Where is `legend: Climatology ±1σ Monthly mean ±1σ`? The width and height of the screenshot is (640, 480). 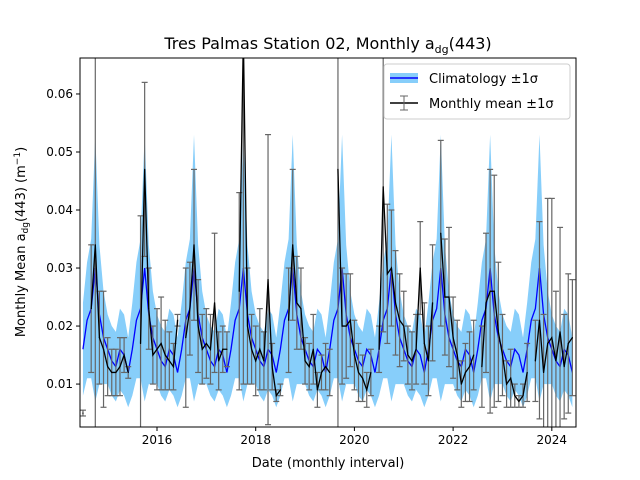
legend: Climatology ±1σ Monthly mean ±1σ is located at coordinates (477, 91).